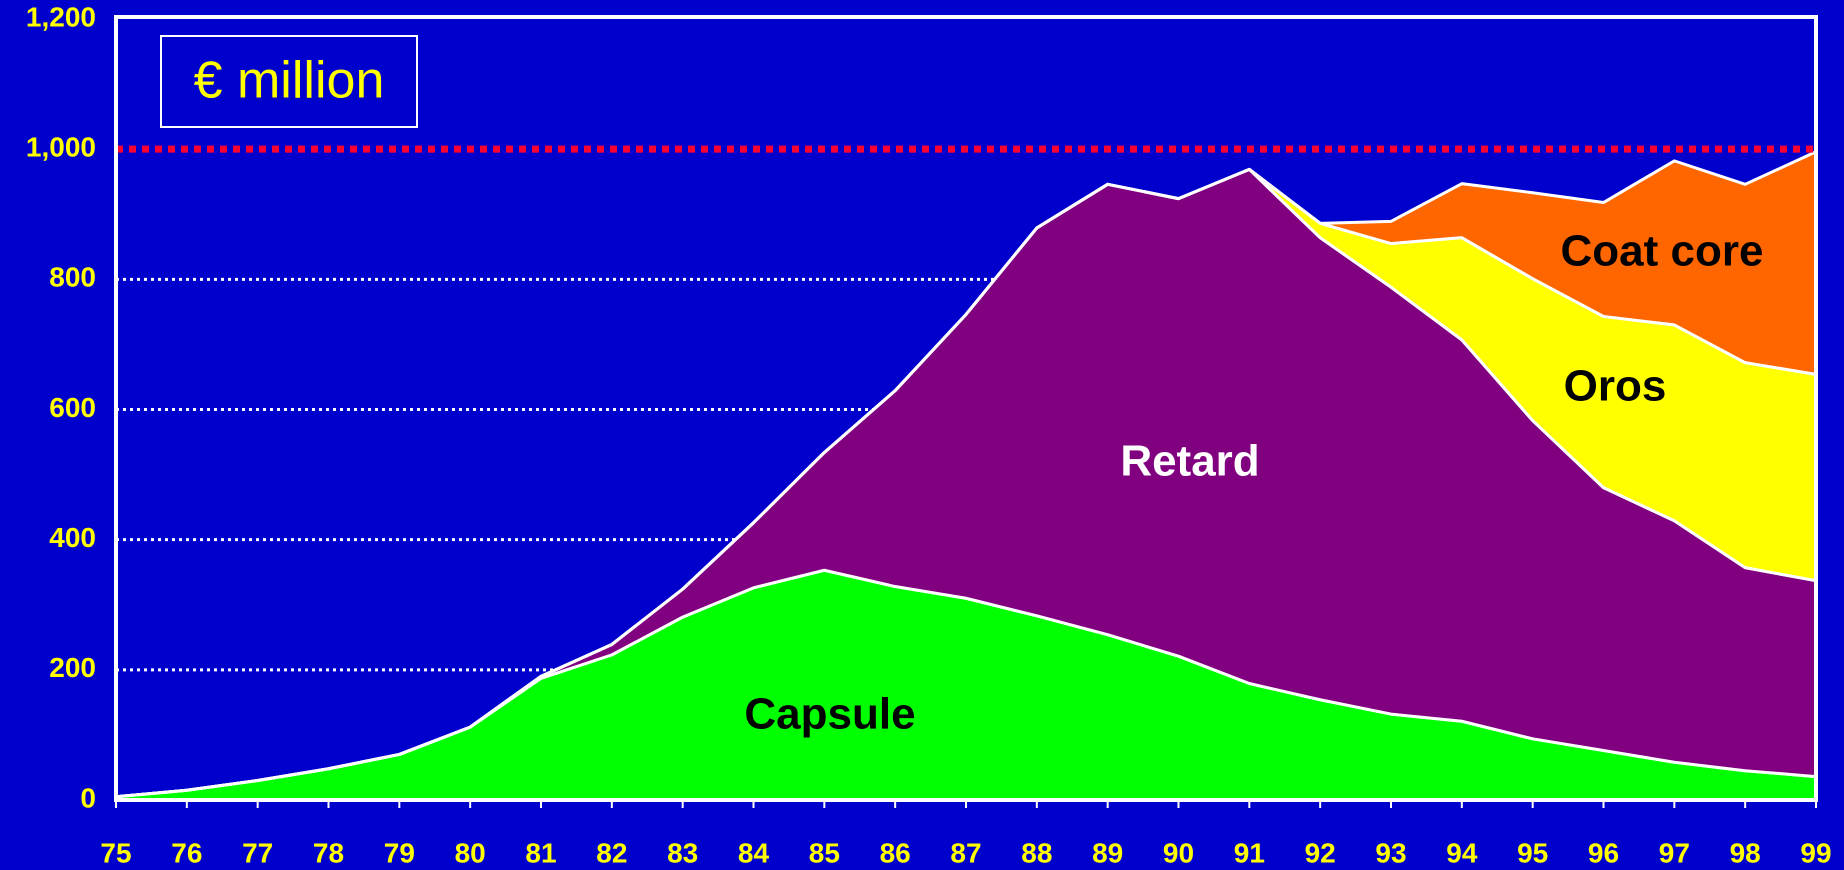  What do you see at coordinates (257, 852) in the screenshot?
I see `x-tick-label: 77` at bounding box center [257, 852].